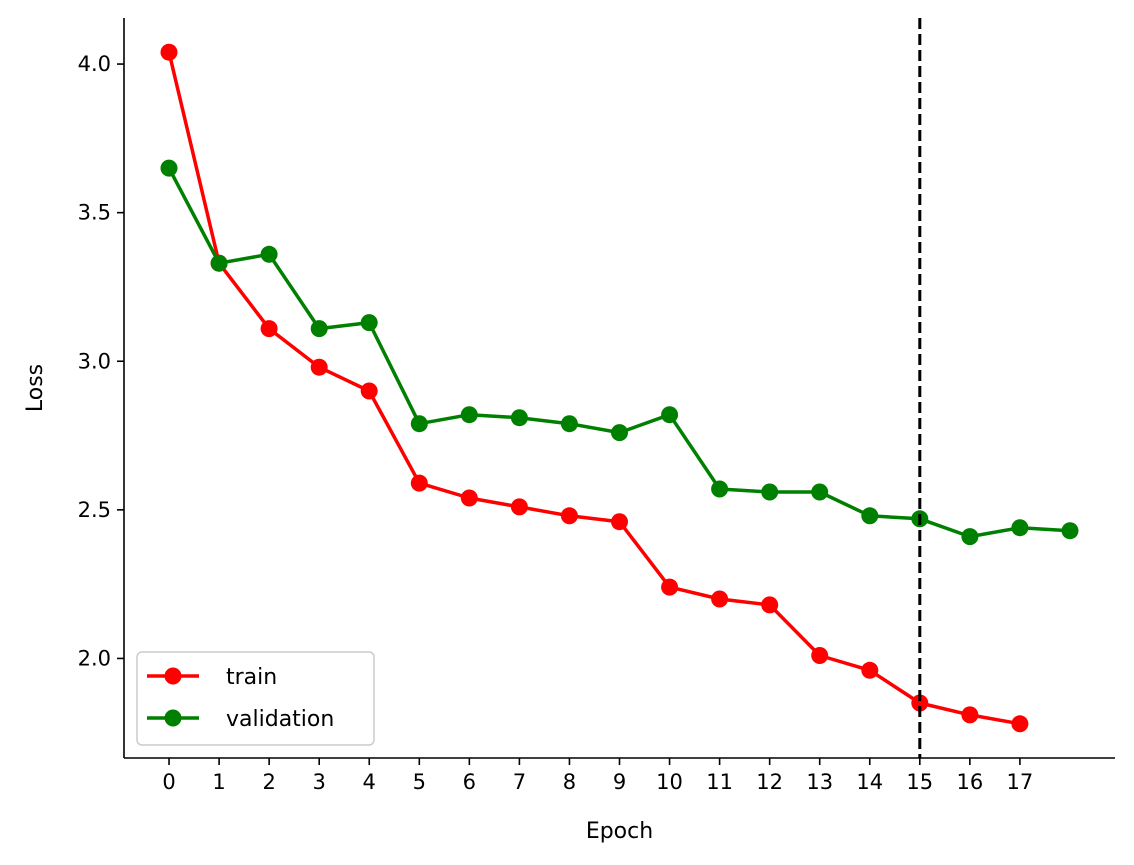  I want to click on y-tick-label-3: 3.5, so click(94, 213).